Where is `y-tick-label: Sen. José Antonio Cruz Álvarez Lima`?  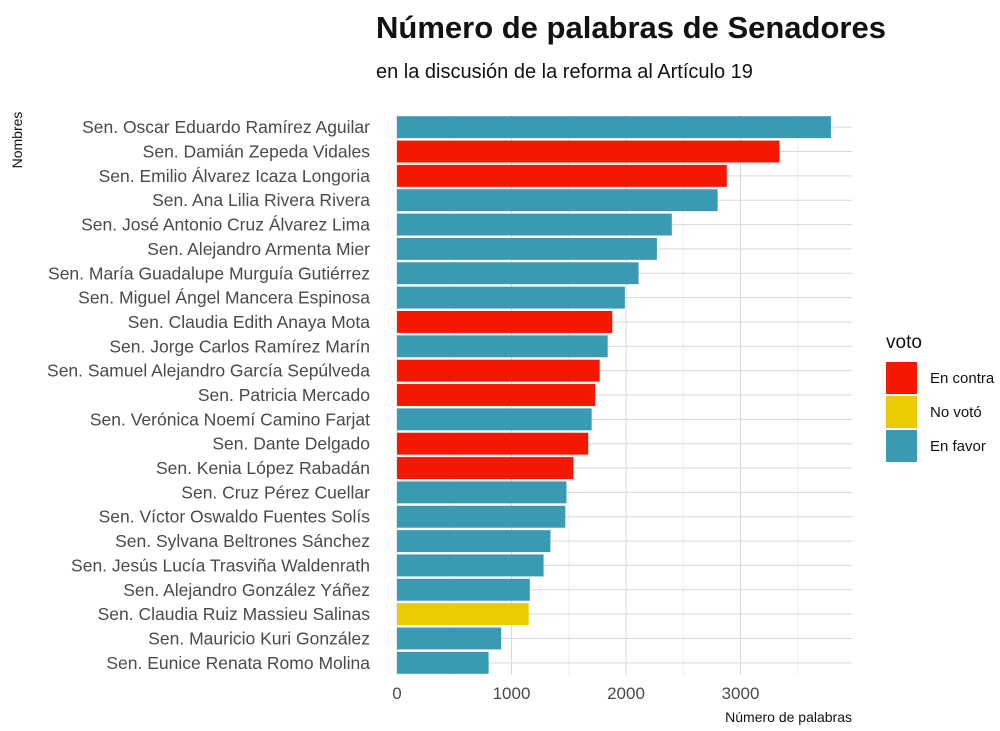
y-tick-label: Sen. José Antonio Cruz Álvarez Lima is located at coordinates (225, 225).